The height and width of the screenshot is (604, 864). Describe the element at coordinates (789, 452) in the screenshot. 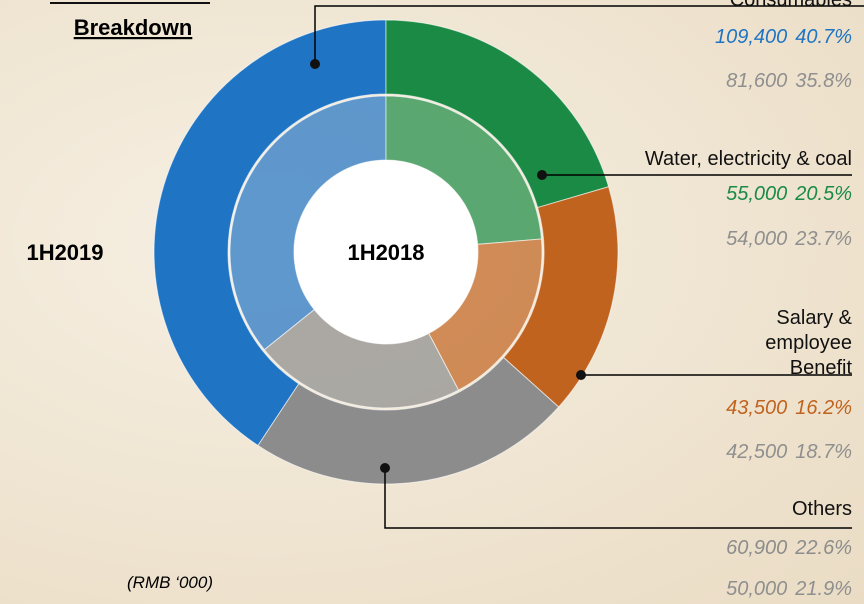

I see `value-row: 42,500 18.7%` at that location.